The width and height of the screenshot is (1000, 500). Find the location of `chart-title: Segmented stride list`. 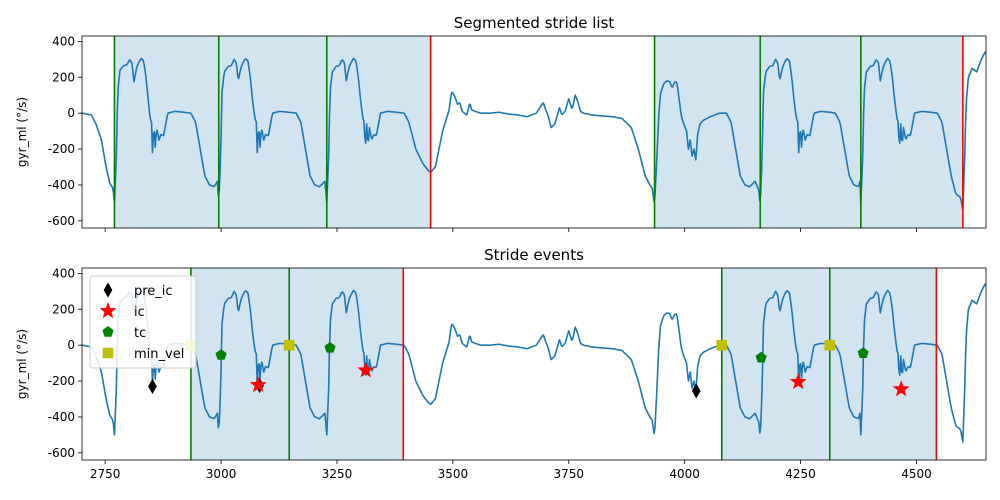

chart-title: Segmented stride list is located at coordinates (534, 23).